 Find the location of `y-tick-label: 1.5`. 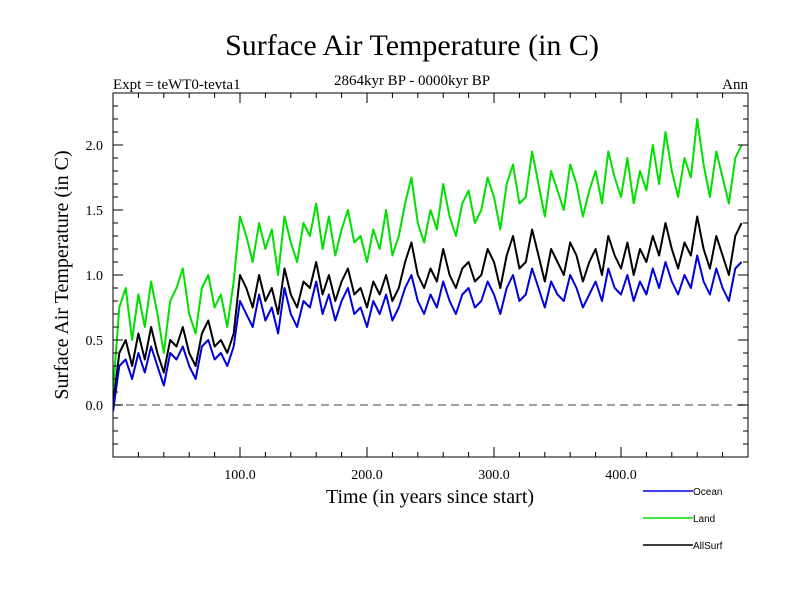

y-tick-label: 1.5 is located at coordinates (95, 211).